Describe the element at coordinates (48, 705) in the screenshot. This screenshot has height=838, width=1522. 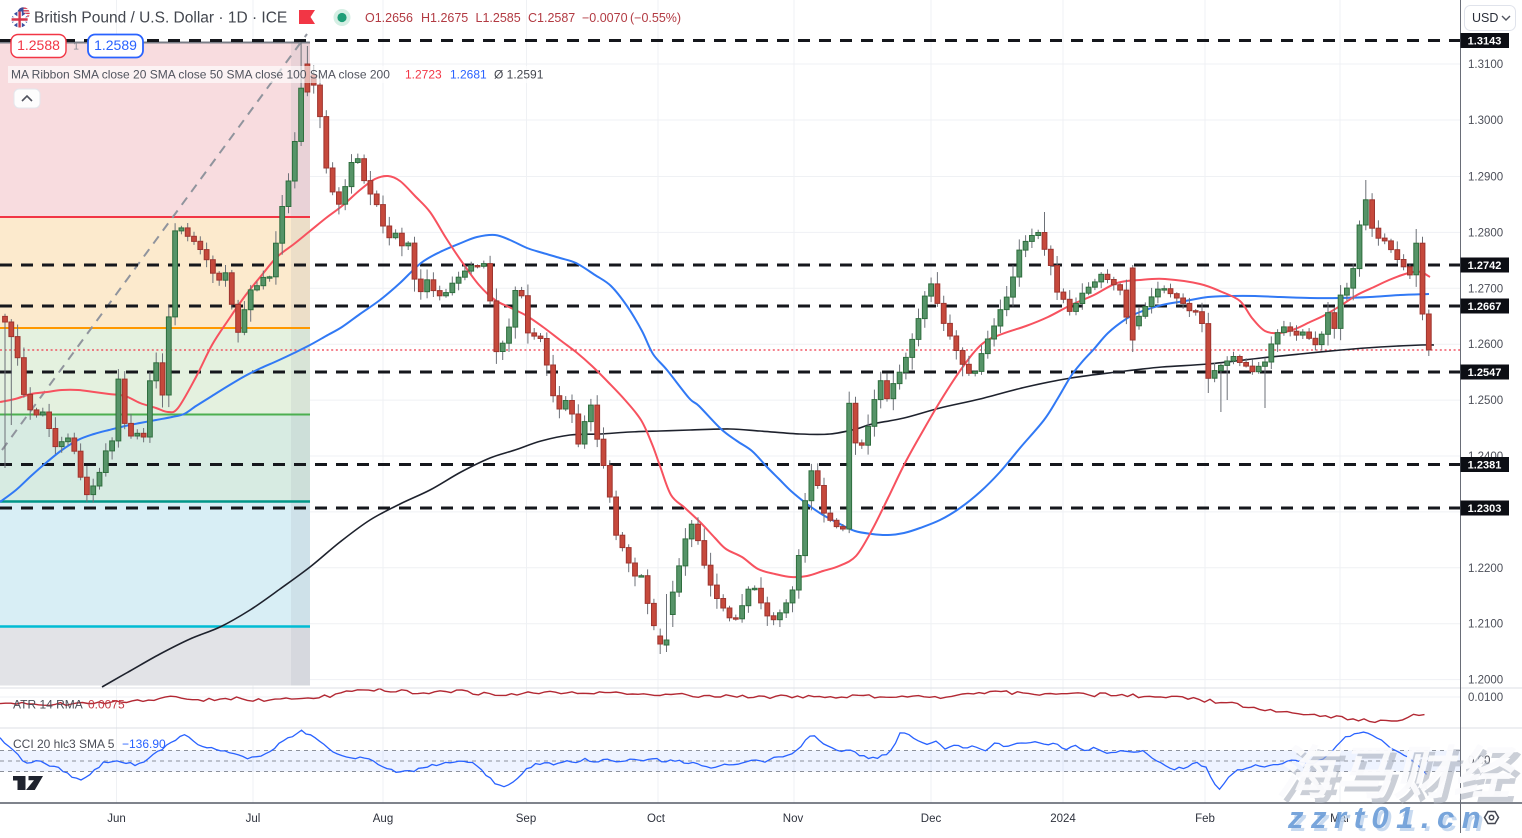
I see `svg-text: ATR 14 RMA` at that location.